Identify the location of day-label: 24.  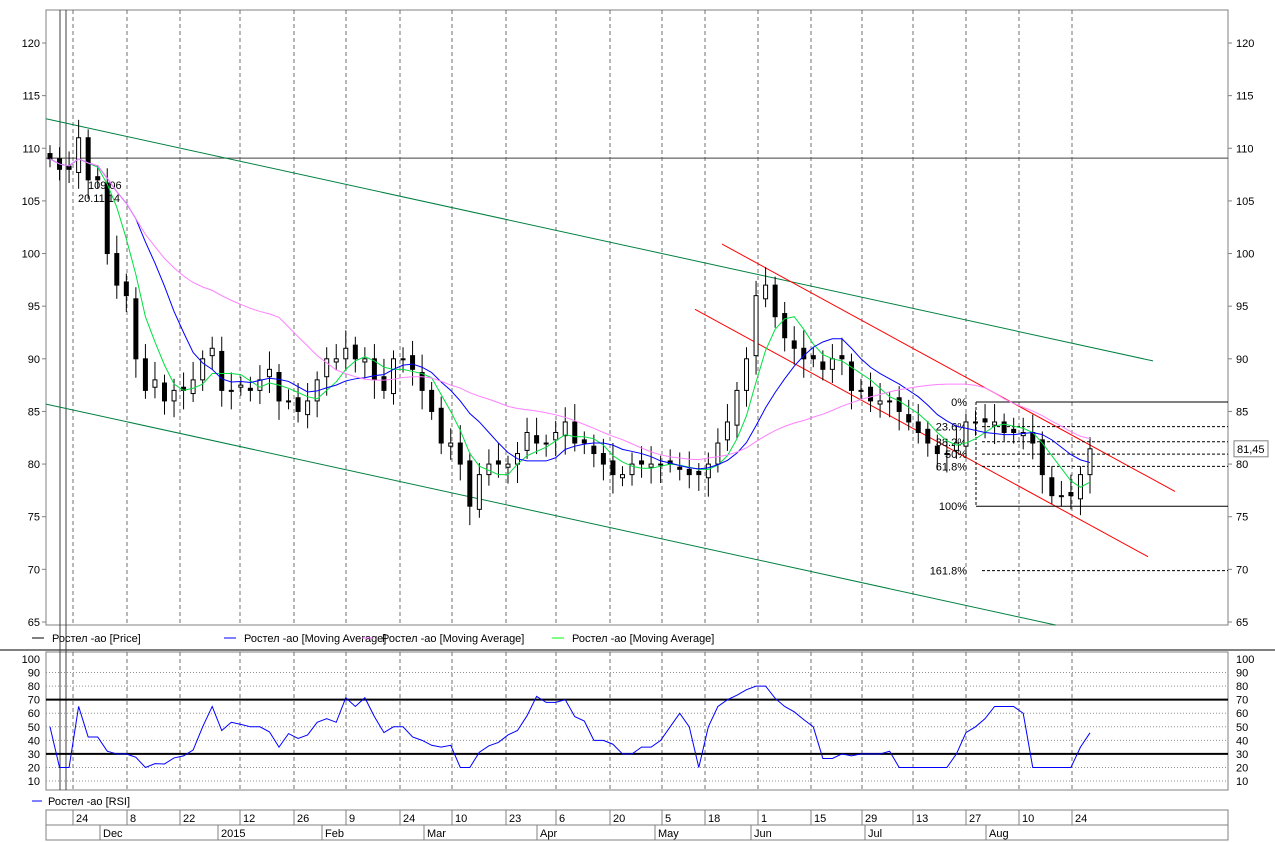
(409, 819).